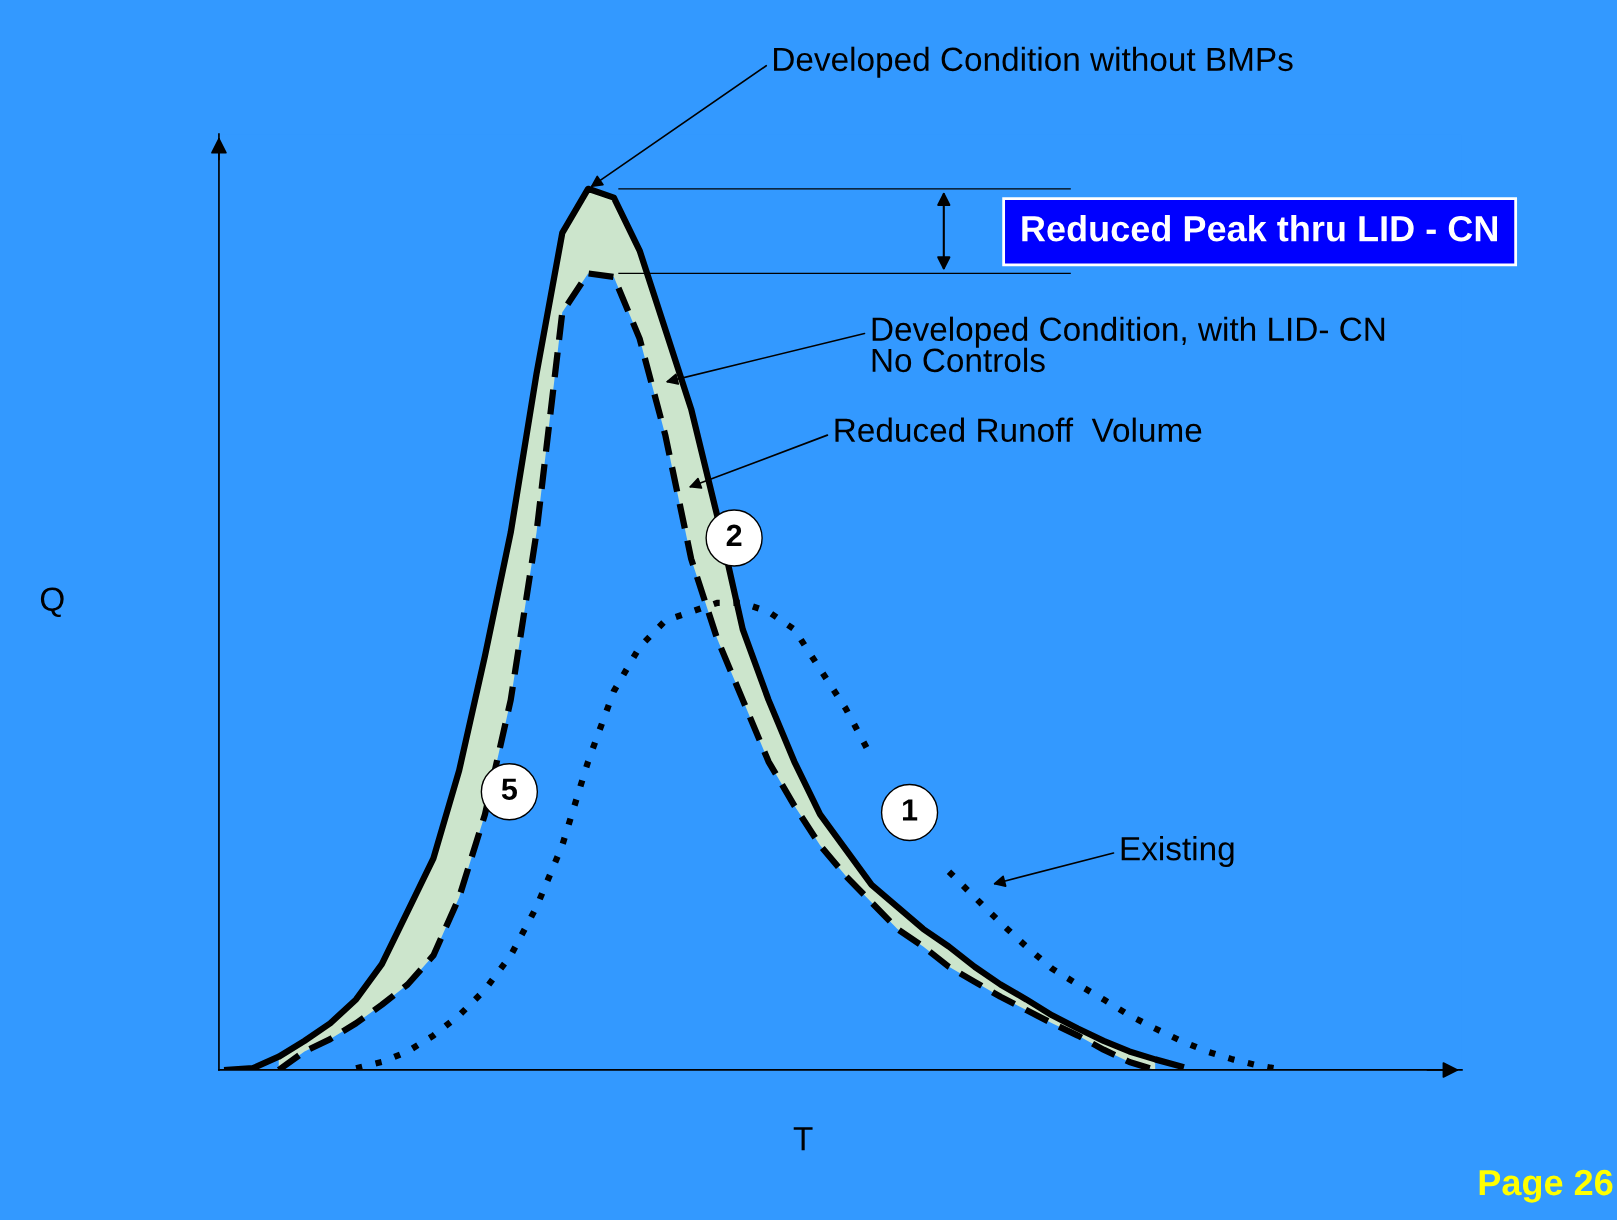 The width and height of the screenshot is (1617, 1220). I want to click on annotation: Existing, so click(1177, 852).